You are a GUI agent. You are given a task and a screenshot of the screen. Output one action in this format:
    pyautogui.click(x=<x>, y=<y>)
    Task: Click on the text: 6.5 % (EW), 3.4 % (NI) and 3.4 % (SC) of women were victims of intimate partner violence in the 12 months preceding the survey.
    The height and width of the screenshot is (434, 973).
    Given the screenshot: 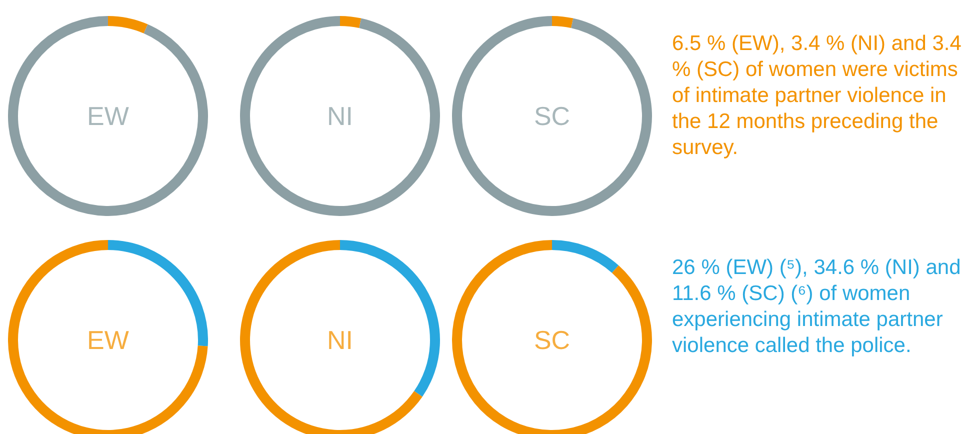 What is the action you would take?
    pyautogui.click(x=817, y=96)
    